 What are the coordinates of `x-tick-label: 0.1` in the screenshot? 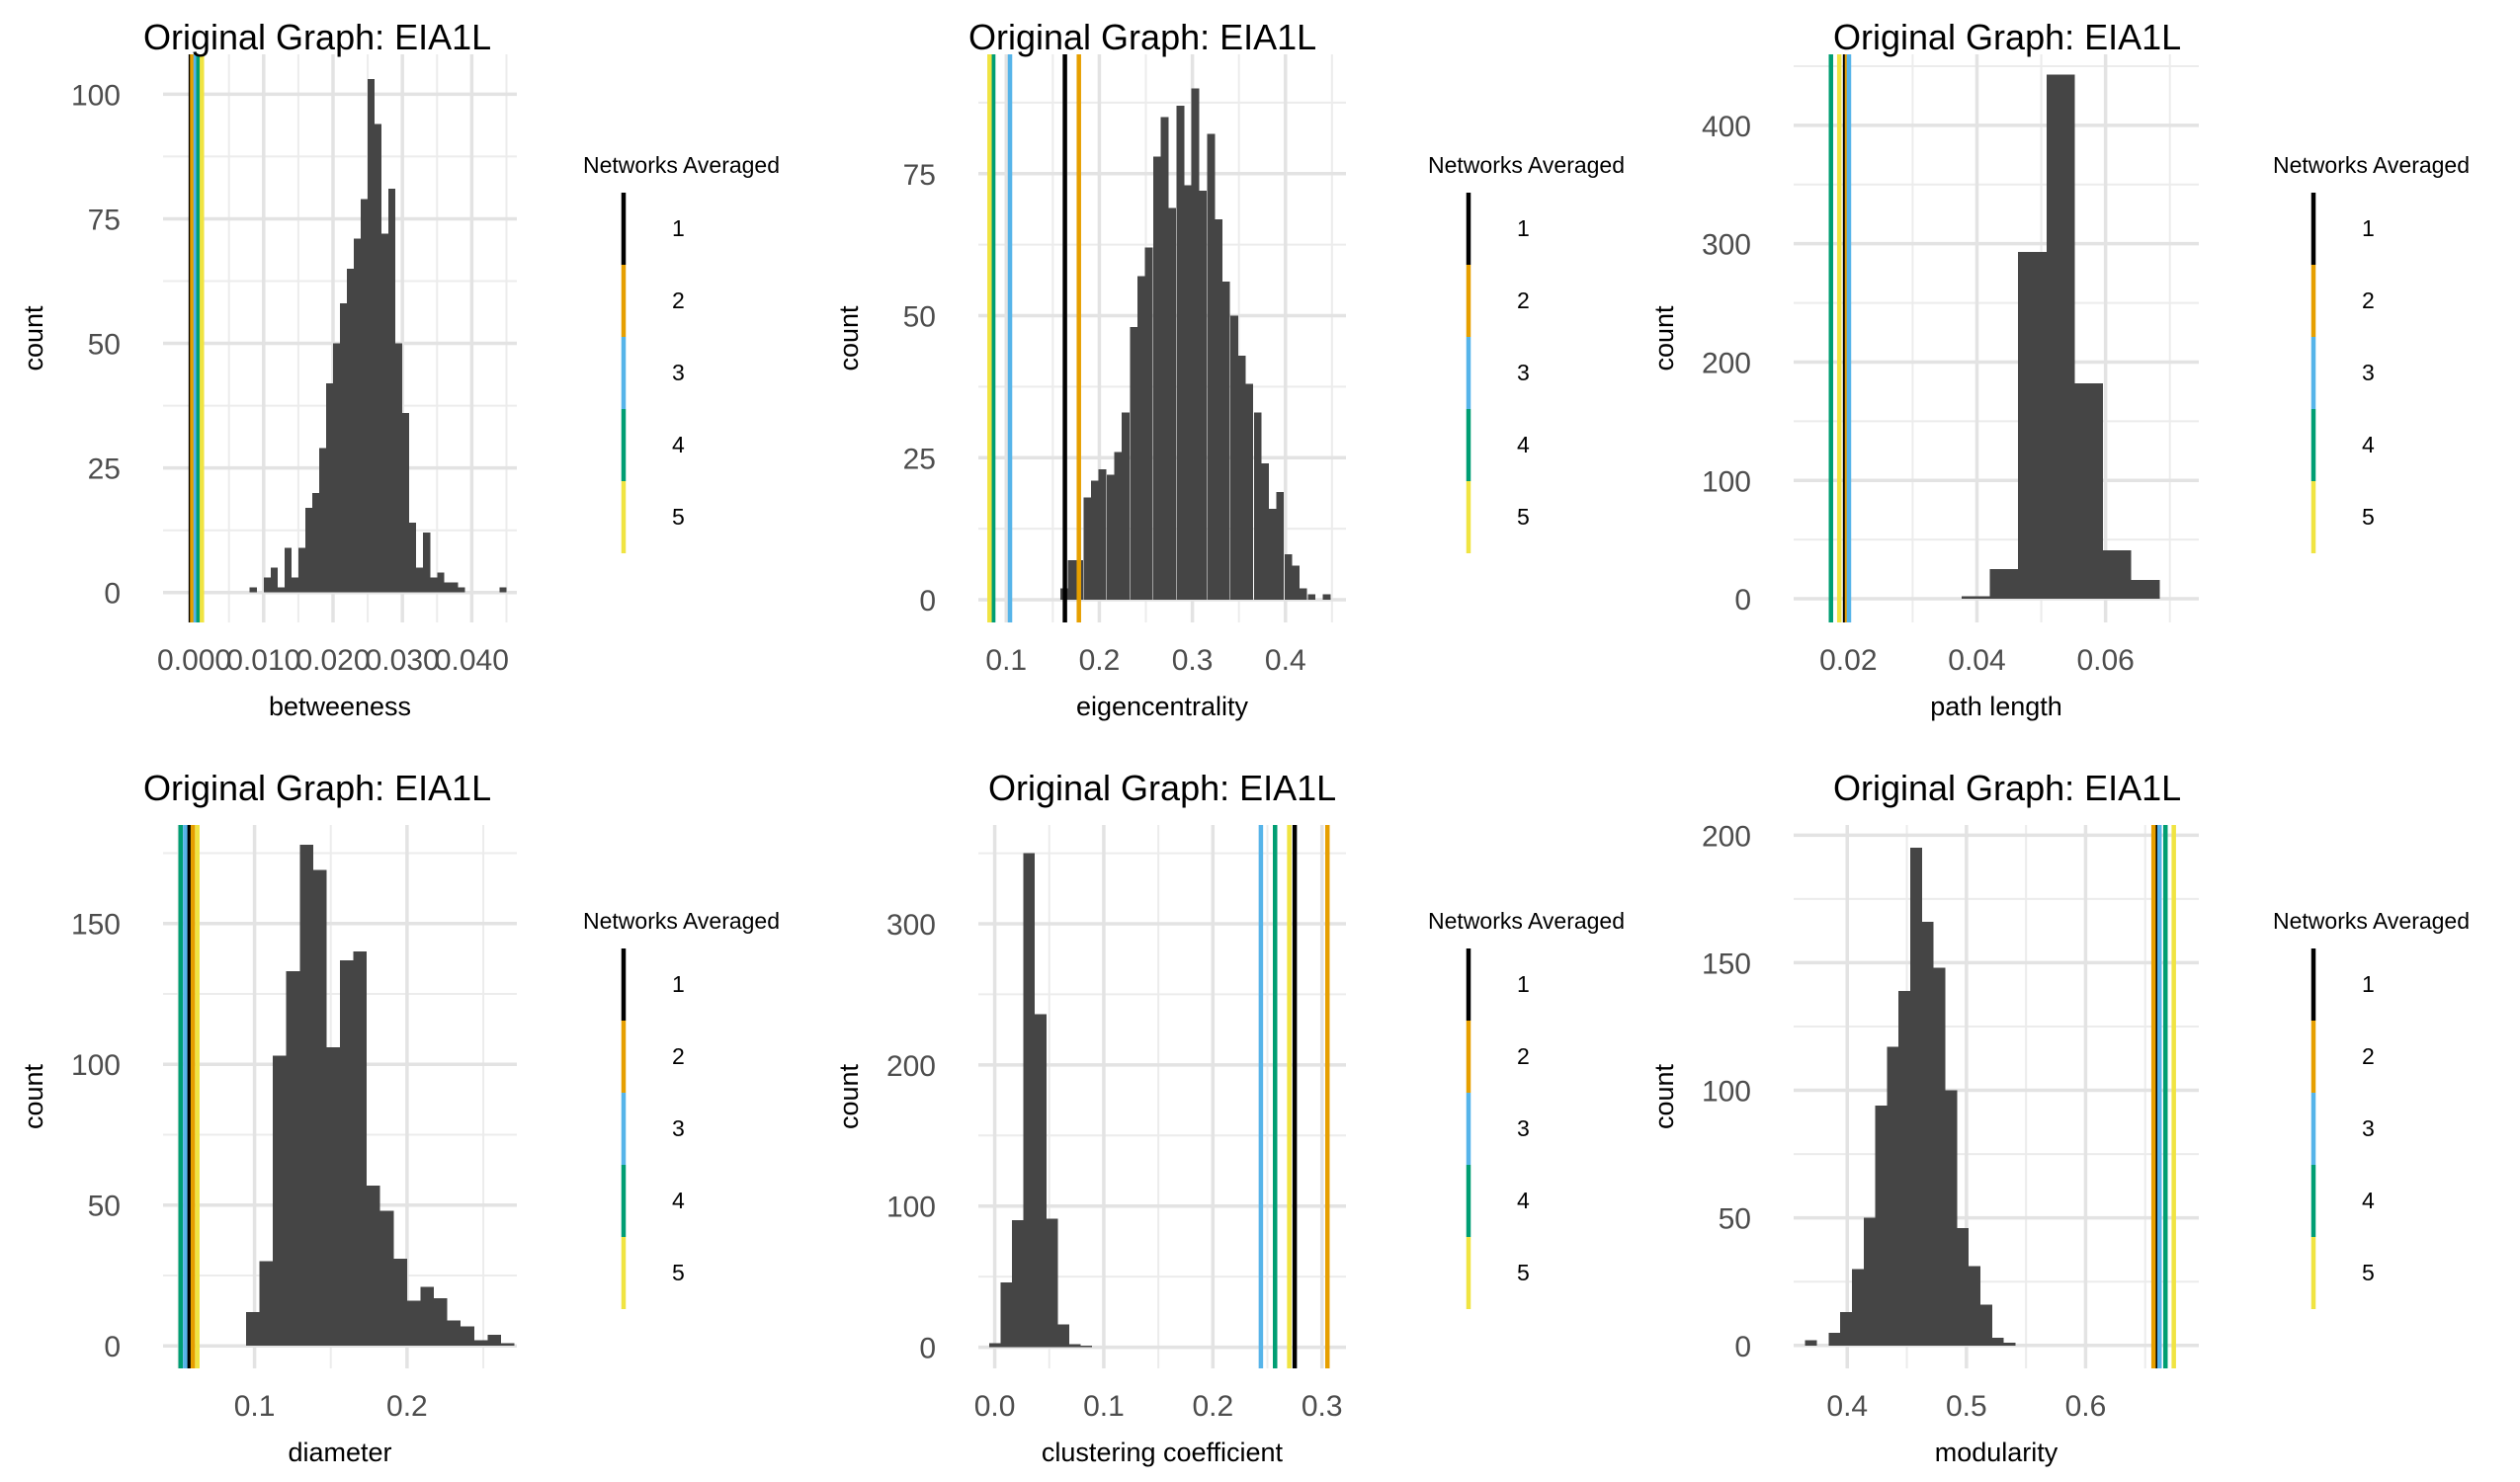 It's located at (1006, 660).